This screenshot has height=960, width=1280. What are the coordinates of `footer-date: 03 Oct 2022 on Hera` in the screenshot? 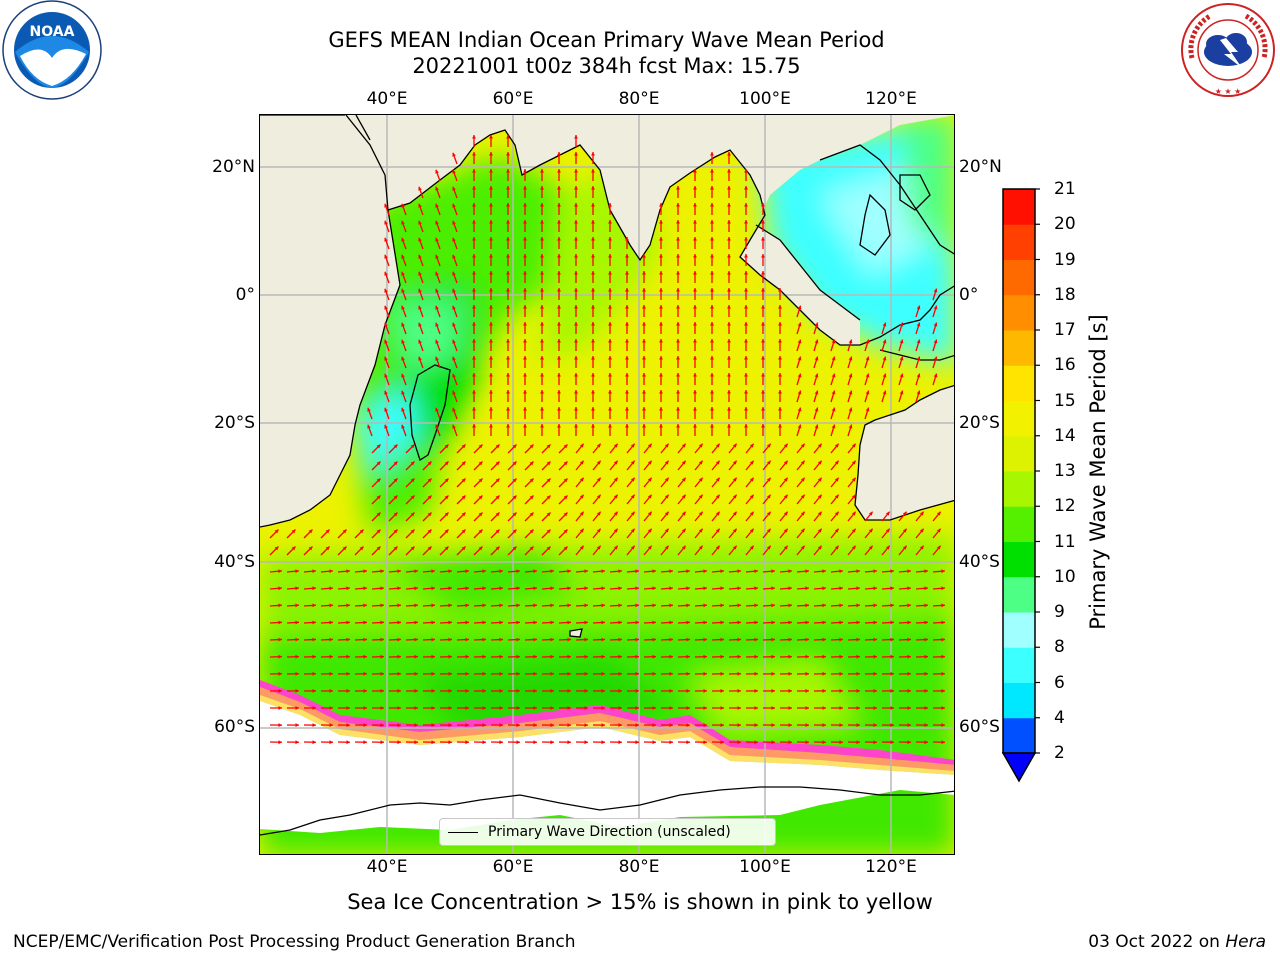 It's located at (1177, 942).